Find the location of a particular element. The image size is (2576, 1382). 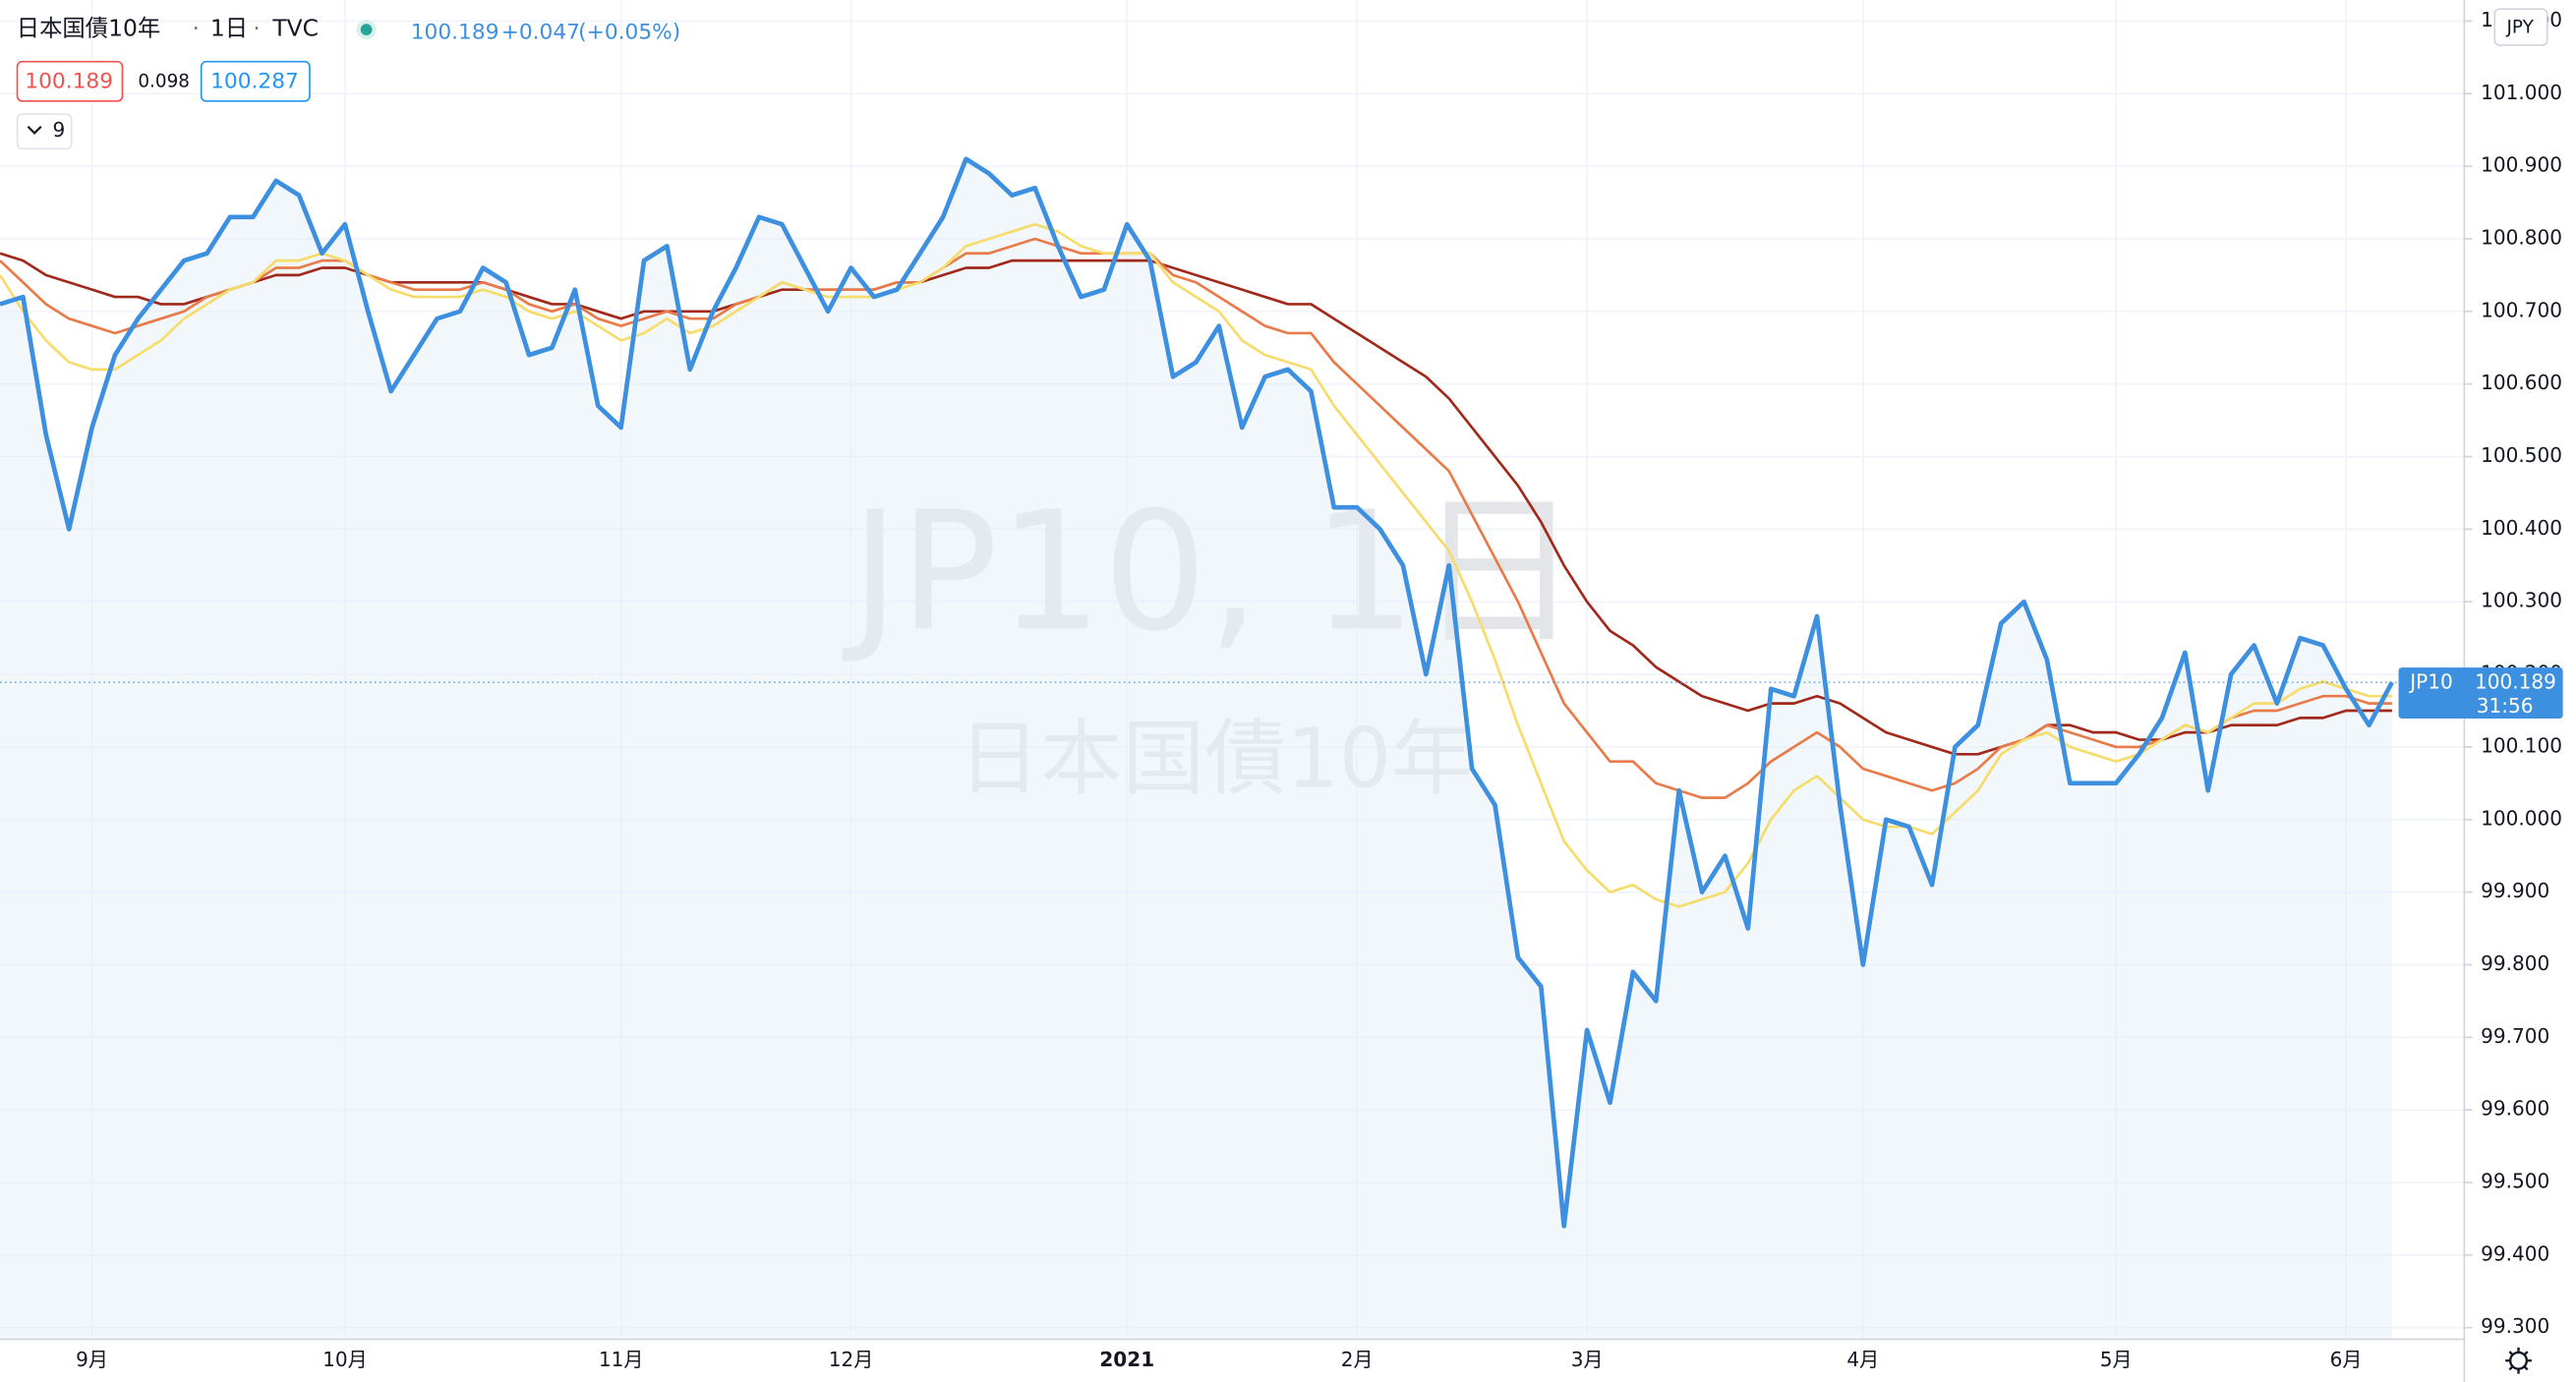

countdown: 31:56 is located at coordinates (2505, 706).